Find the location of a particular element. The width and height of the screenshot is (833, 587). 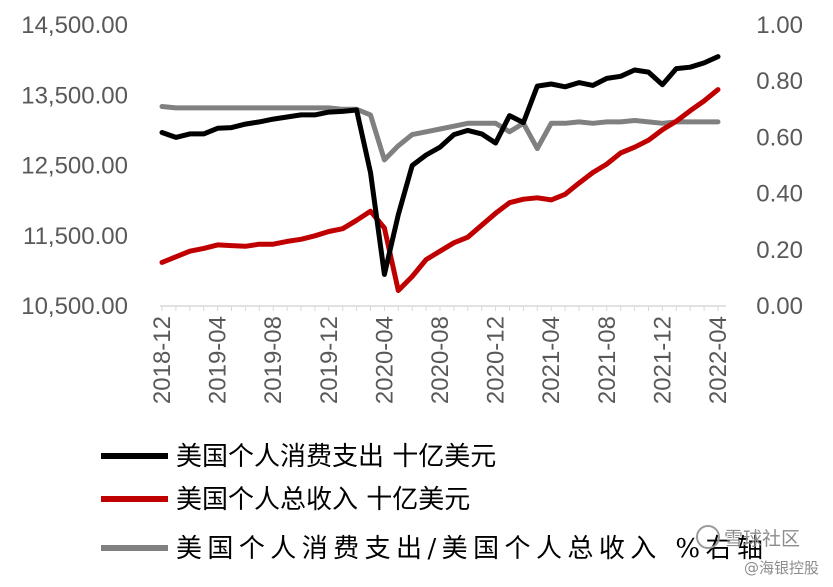

x-axis-tick-label: 2020-08 is located at coordinates (440, 360).